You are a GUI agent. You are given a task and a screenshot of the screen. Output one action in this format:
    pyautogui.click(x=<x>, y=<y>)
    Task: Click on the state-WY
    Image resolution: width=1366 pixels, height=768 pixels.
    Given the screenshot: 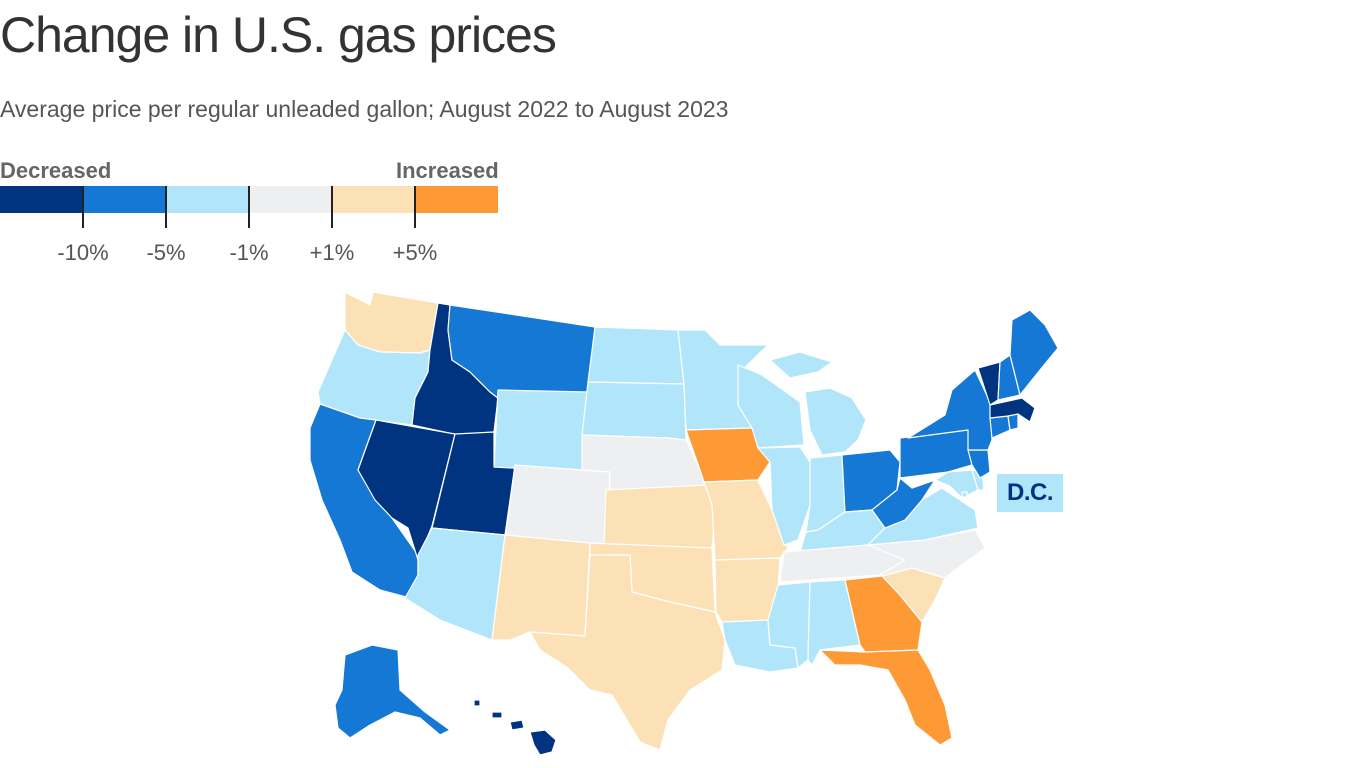 What is the action you would take?
    pyautogui.click(x=541, y=431)
    